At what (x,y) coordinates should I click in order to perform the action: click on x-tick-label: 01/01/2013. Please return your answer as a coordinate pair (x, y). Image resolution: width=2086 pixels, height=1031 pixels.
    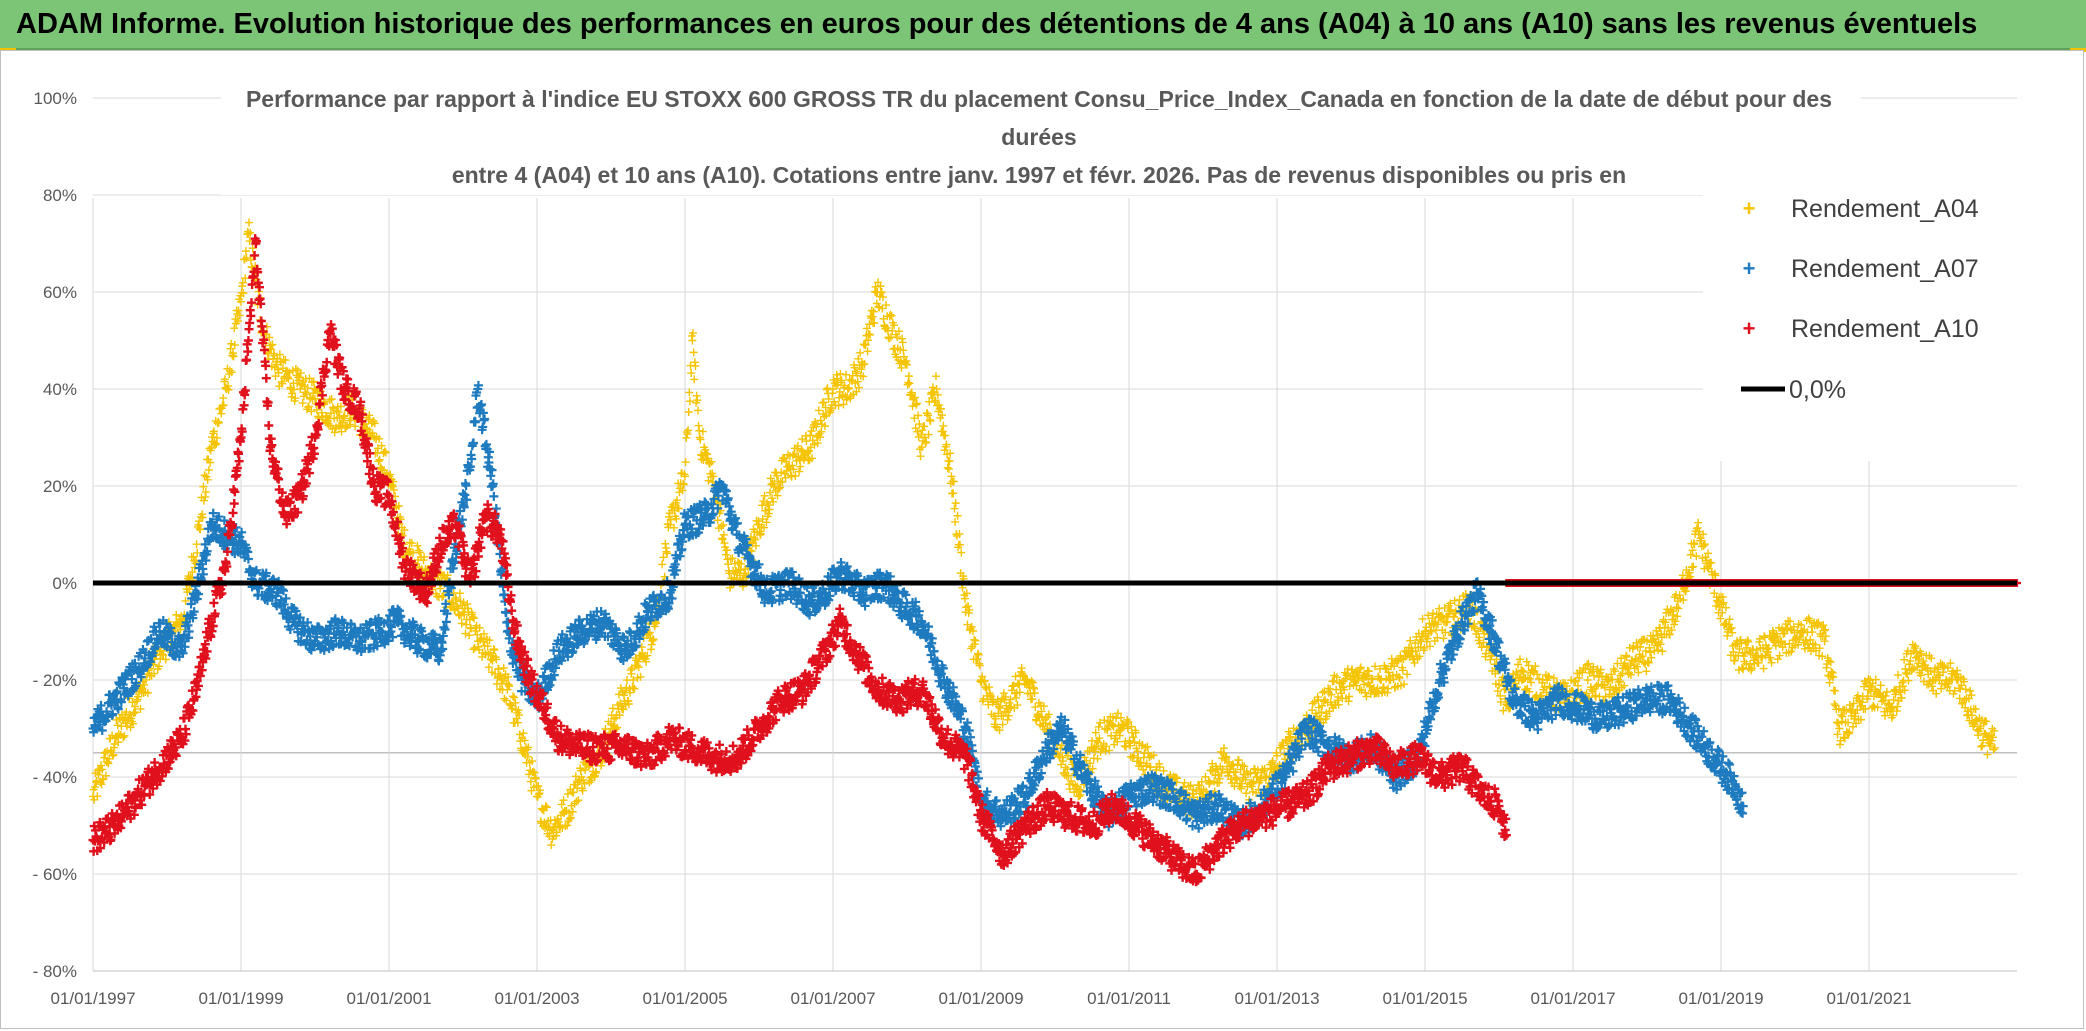
    Looking at the image, I should click on (1276, 998).